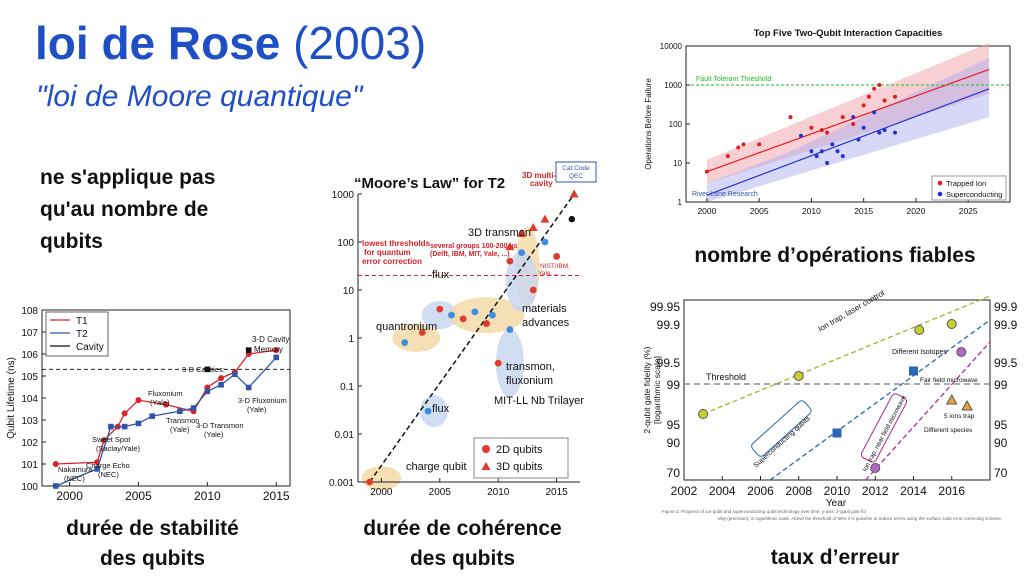  What do you see at coordinates (948, 430) in the screenshot?
I see `annotation: Different species` at bounding box center [948, 430].